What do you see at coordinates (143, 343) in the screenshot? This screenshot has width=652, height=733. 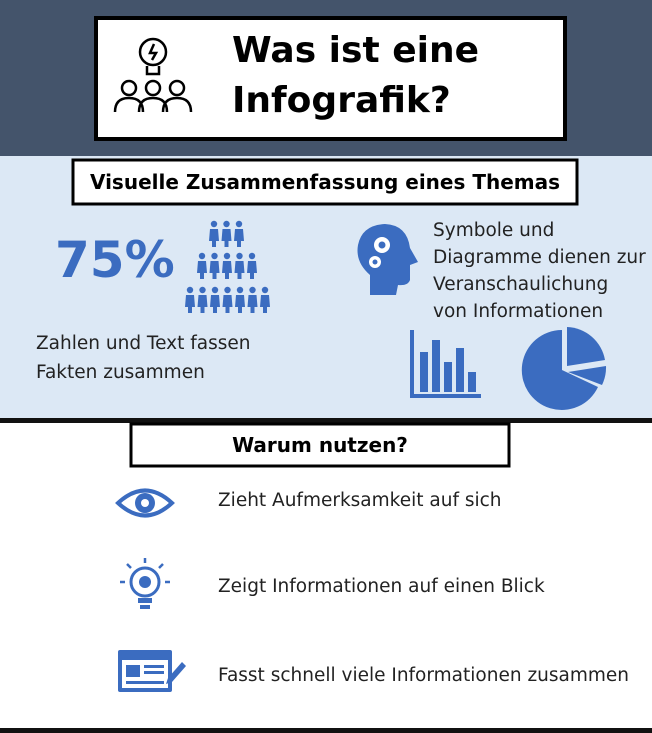 I see `caption-line: Zahlen und Text fassen` at bounding box center [143, 343].